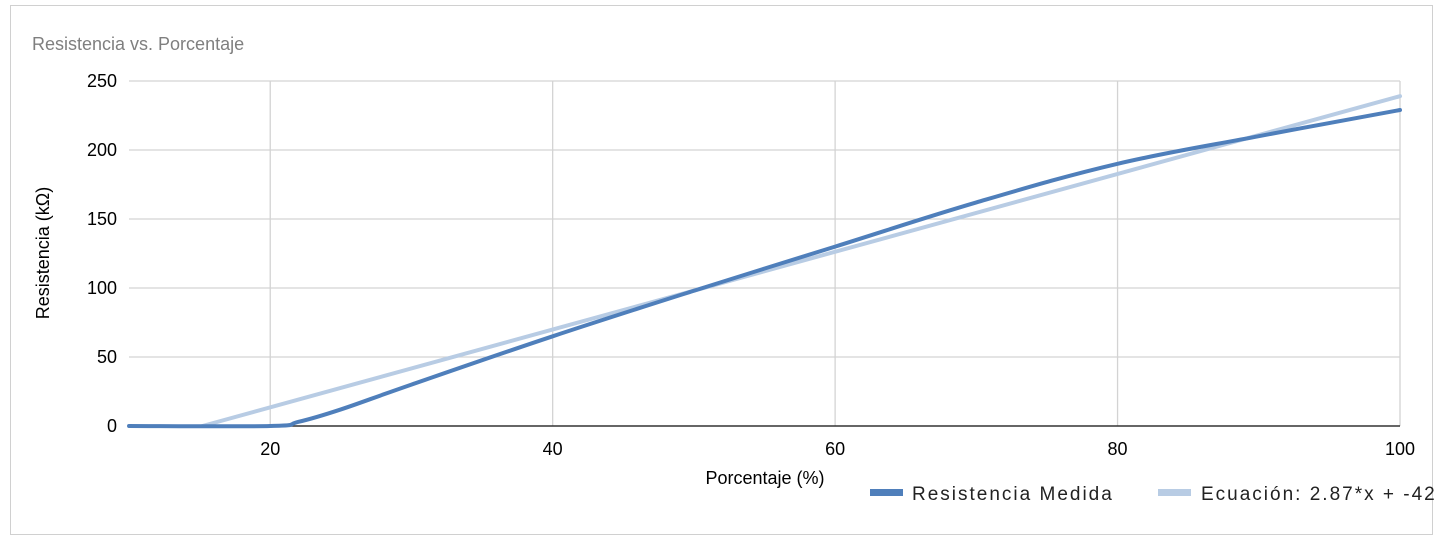 The width and height of the screenshot is (1443, 535). What do you see at coordinates (1118, 449) in the screenshot?
I see `x-tick-label: 80` at bounding box center [1118, 449].